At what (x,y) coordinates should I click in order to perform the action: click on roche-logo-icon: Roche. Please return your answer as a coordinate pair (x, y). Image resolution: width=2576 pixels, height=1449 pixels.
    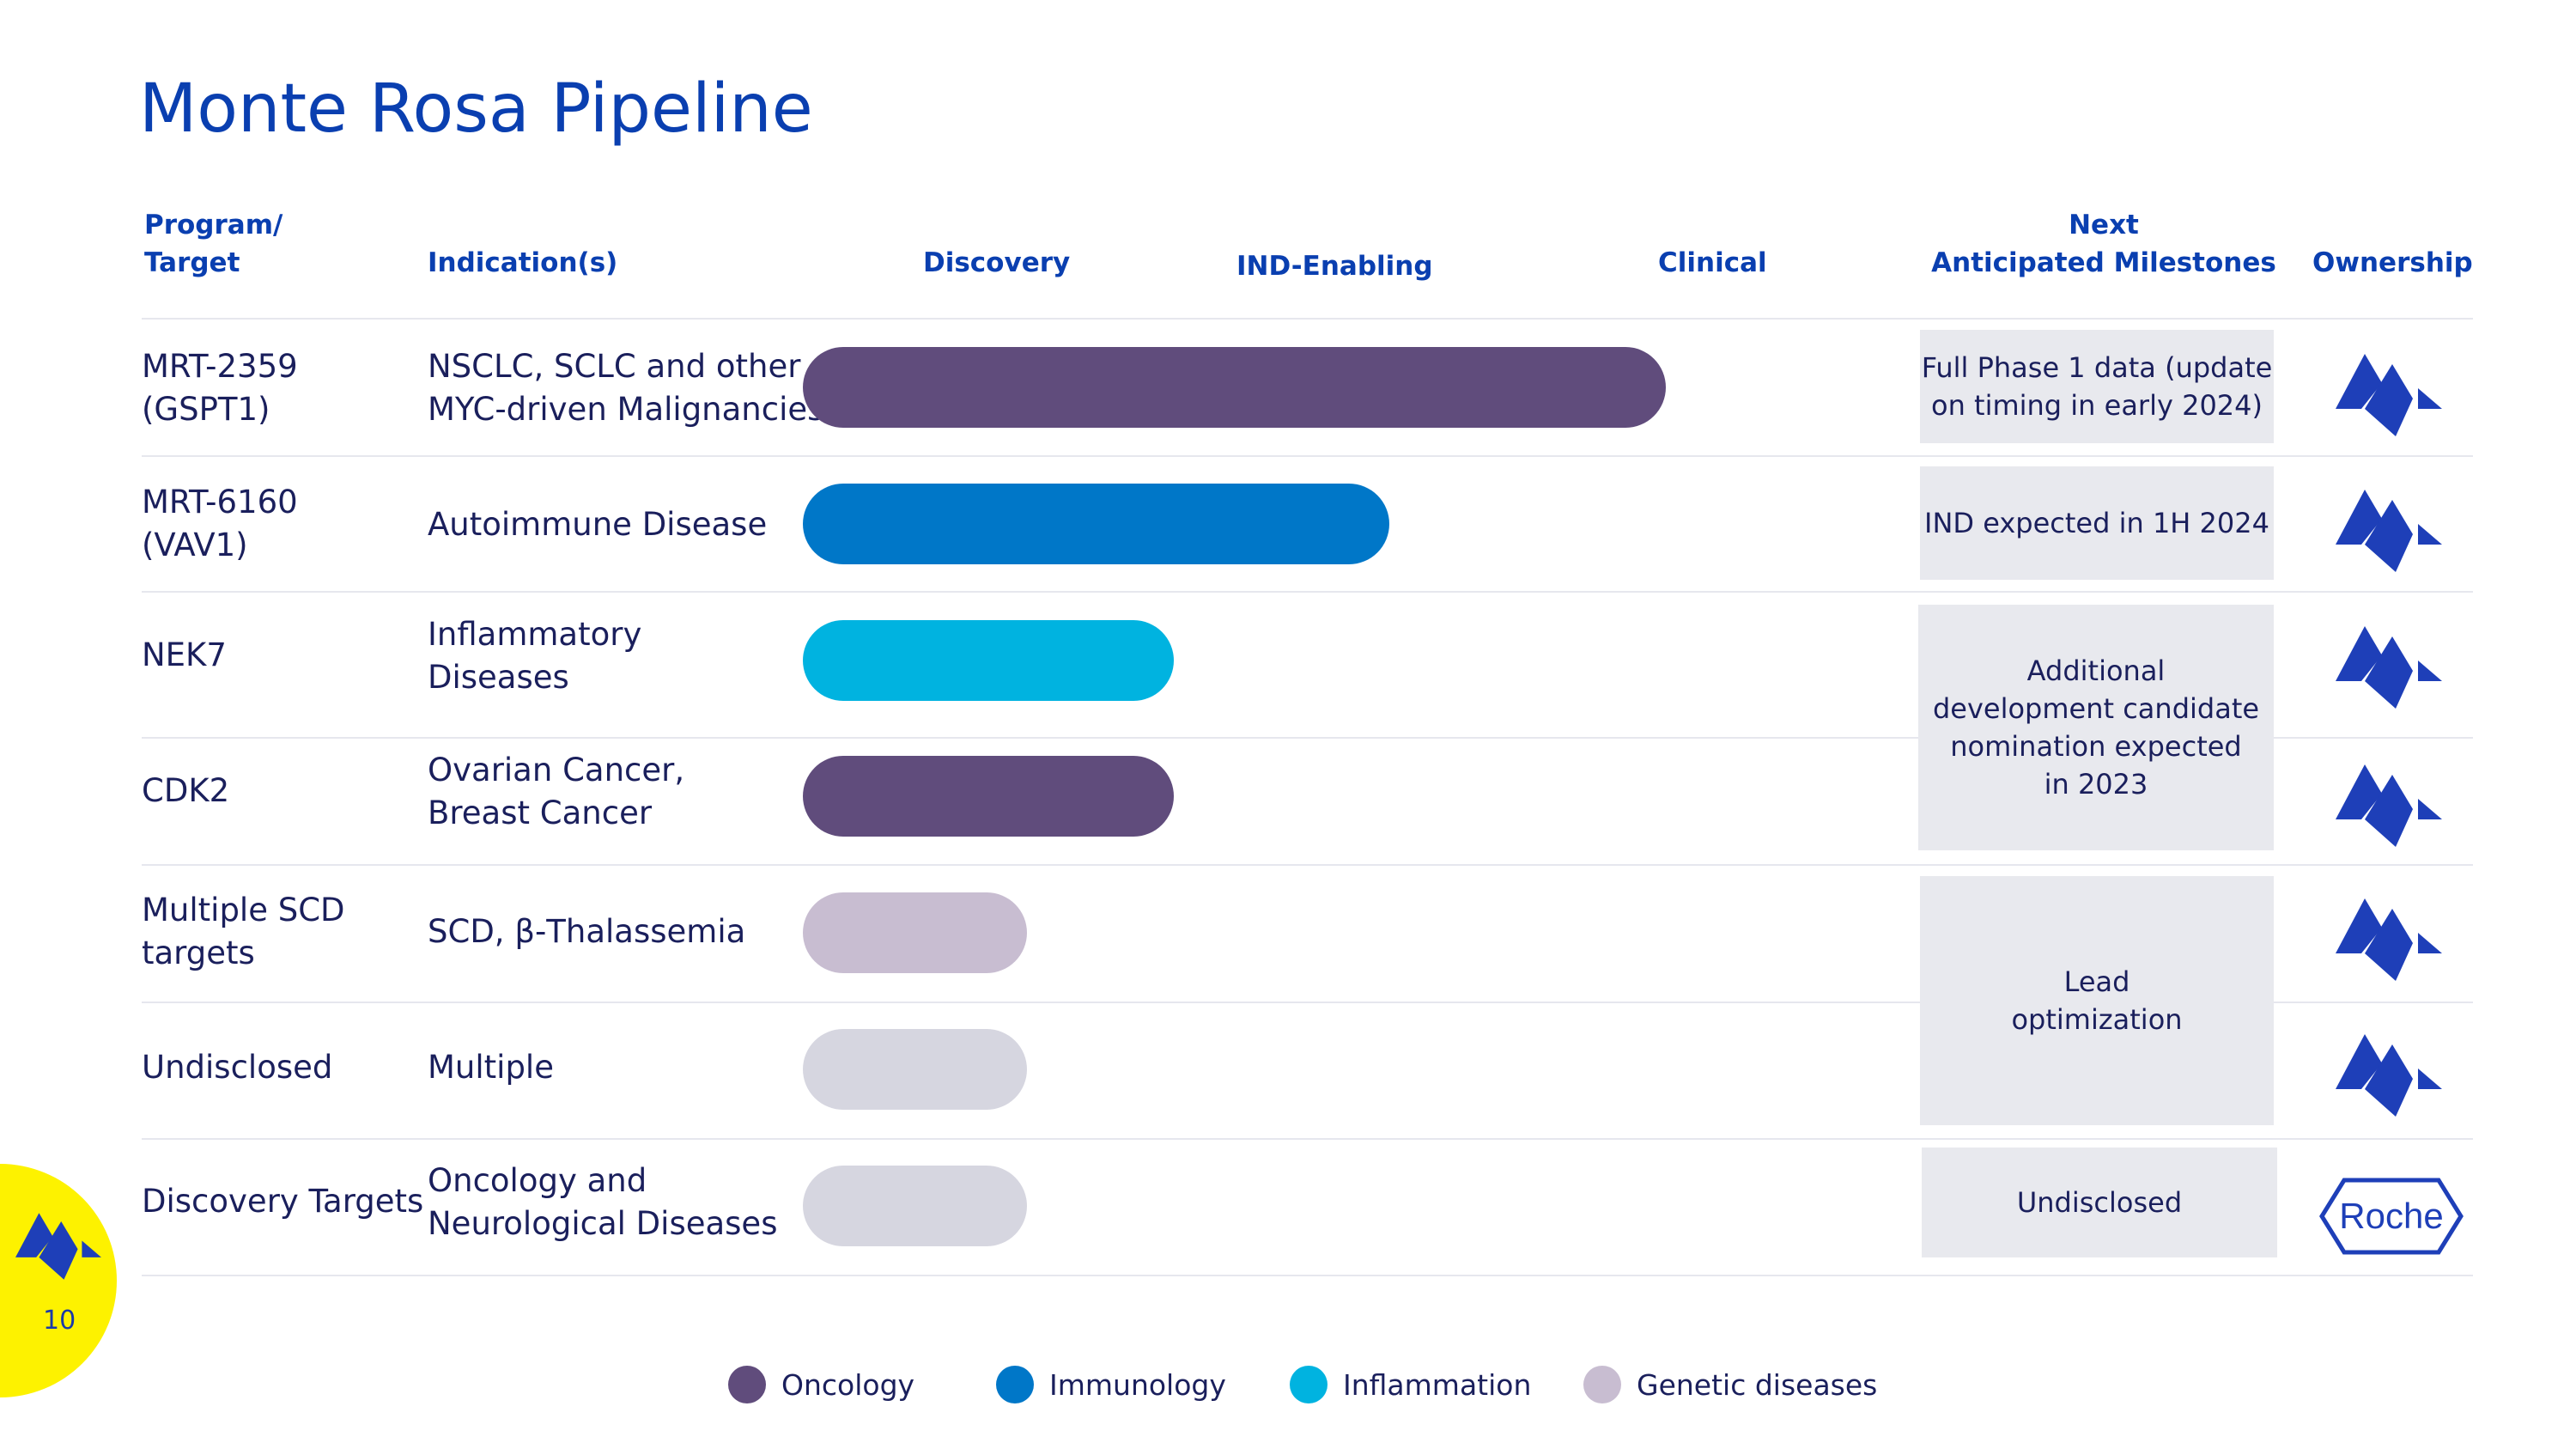
    Looking at the image, I should click on (2391, 1216).